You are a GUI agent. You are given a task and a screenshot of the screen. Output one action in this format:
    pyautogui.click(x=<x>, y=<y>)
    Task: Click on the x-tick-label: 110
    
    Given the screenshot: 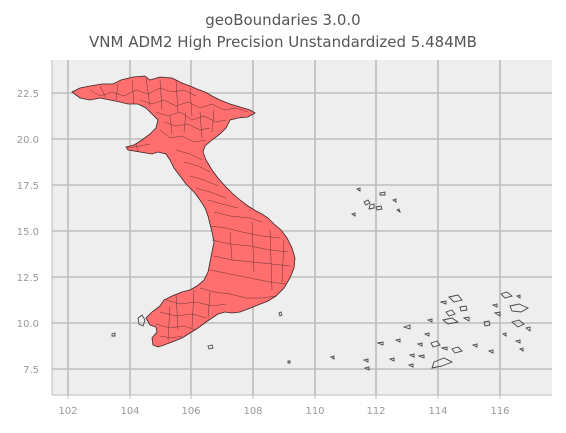 What is the action you would take?
    pyautogui.click(x=314, y=411)
    